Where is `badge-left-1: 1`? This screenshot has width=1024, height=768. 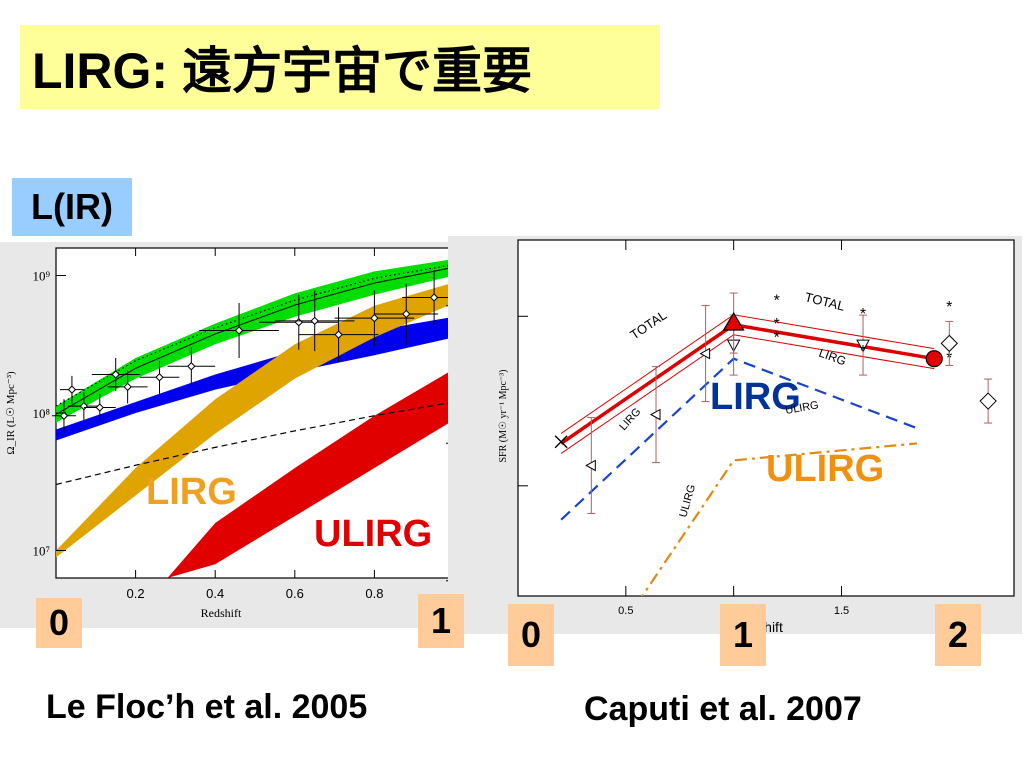 badge-left-1: 1 is located at coordinates (441, 621).